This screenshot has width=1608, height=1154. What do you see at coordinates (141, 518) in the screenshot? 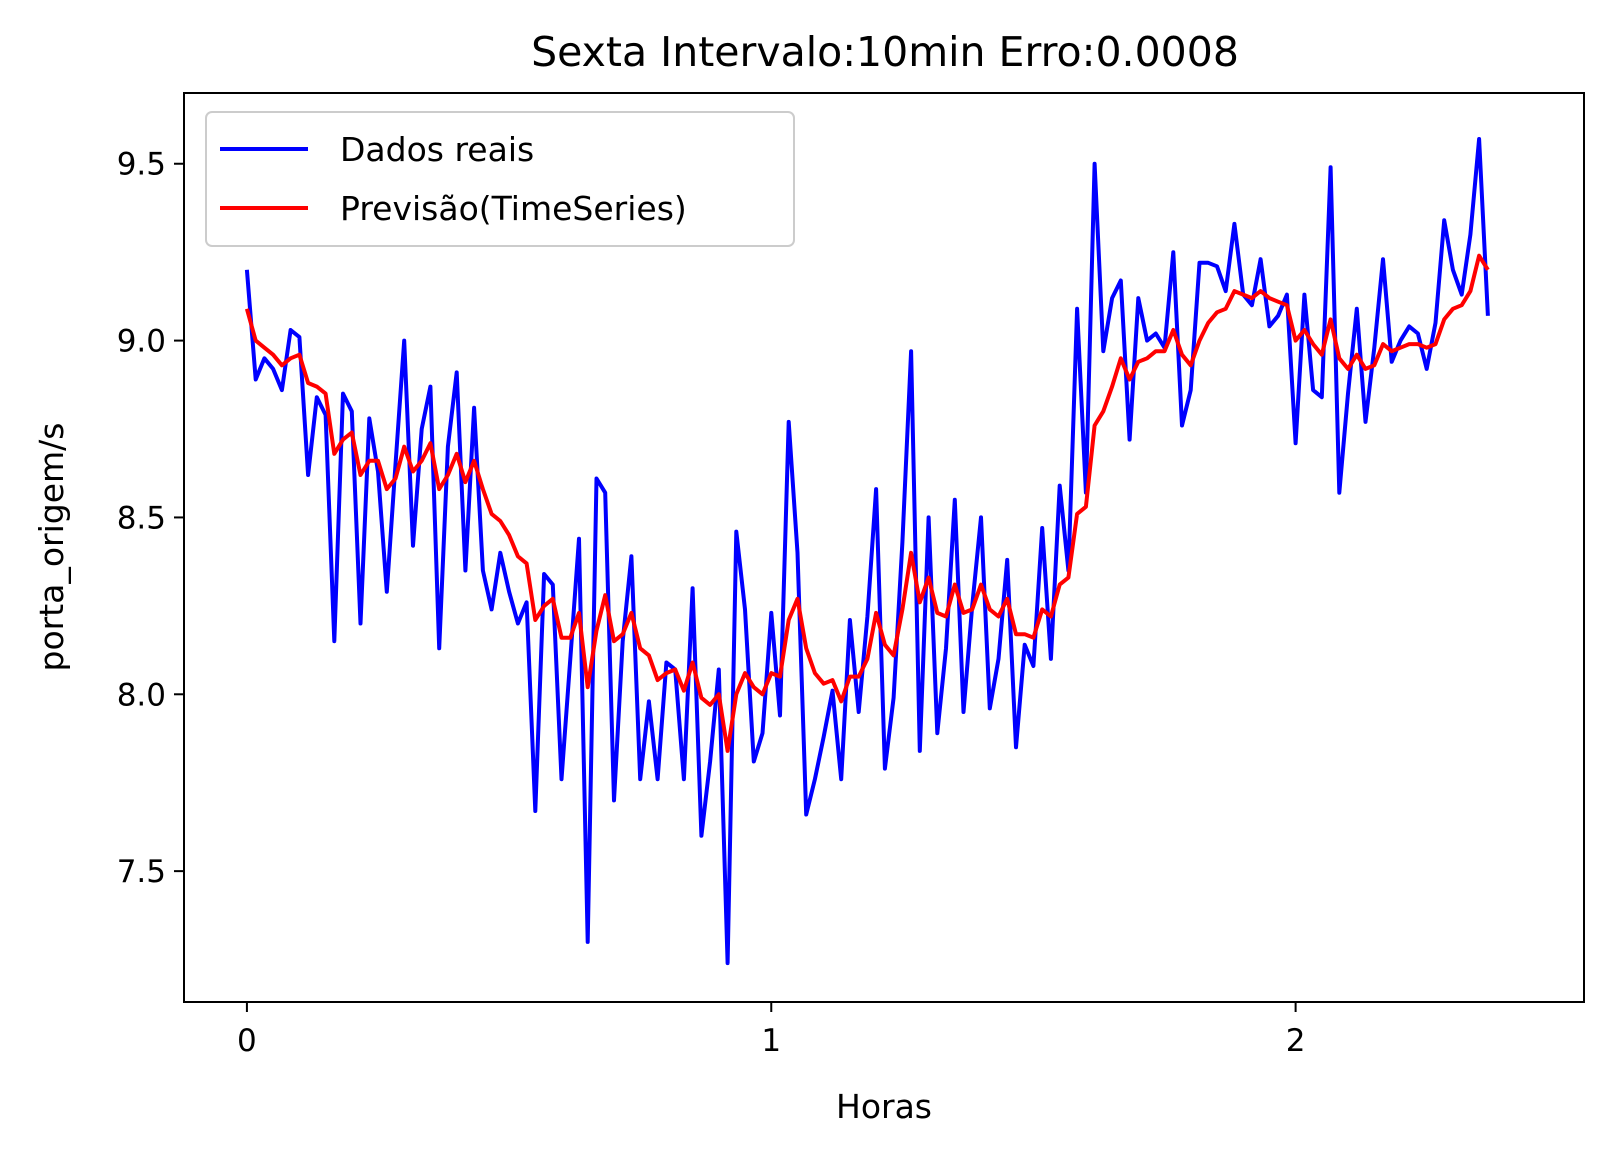
I see `y-tick-label: 8.5` at bounding box center [141, 518].